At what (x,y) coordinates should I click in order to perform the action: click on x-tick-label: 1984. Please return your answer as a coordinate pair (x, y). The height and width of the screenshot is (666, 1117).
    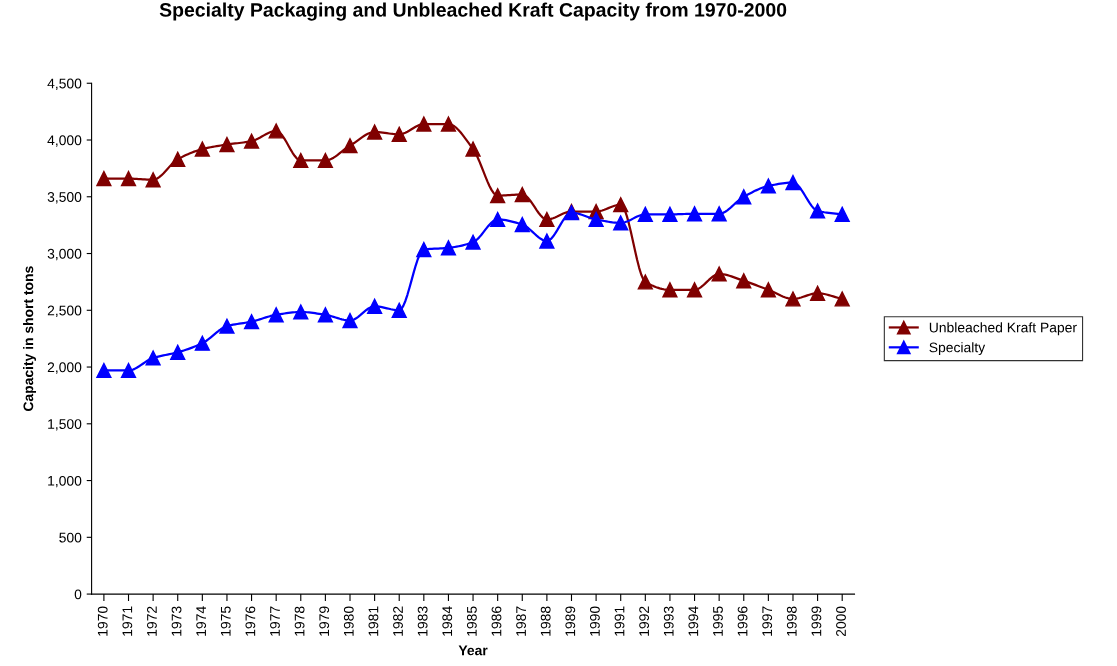
    Looking at the image, I should click on (447, 621).